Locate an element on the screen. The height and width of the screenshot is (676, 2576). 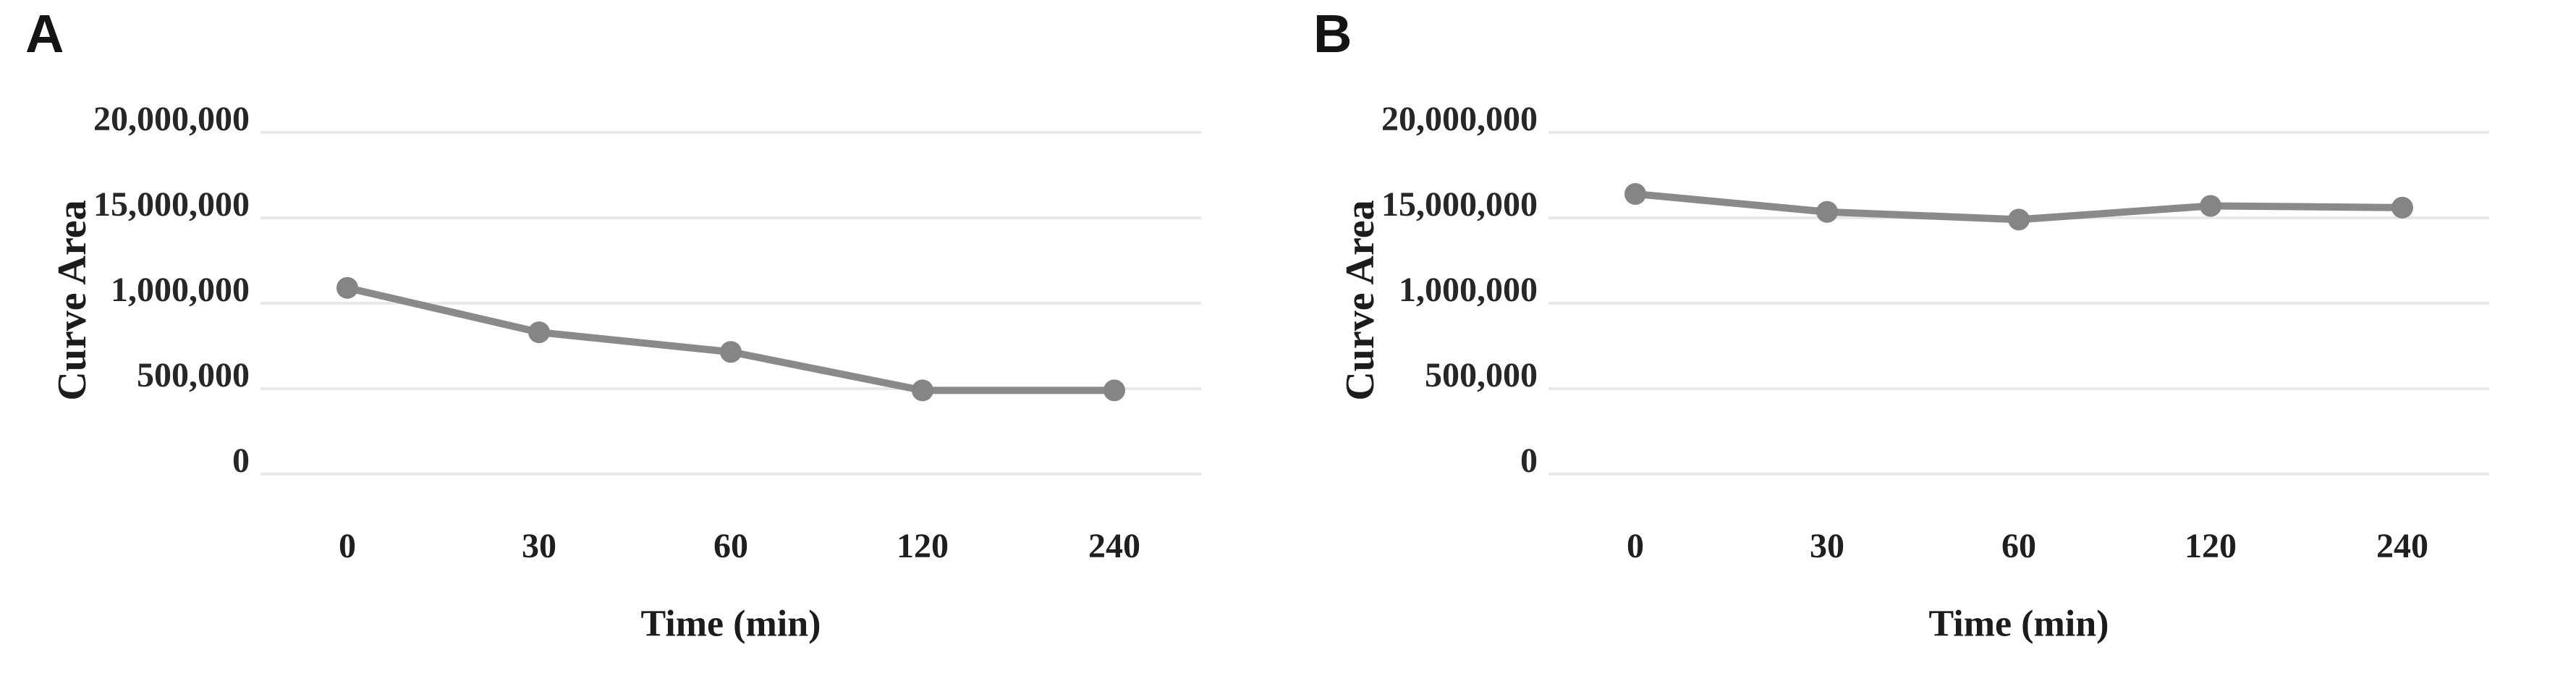
panel-a-x-axis-title: Time (min) is located at coordinates (730, 624).